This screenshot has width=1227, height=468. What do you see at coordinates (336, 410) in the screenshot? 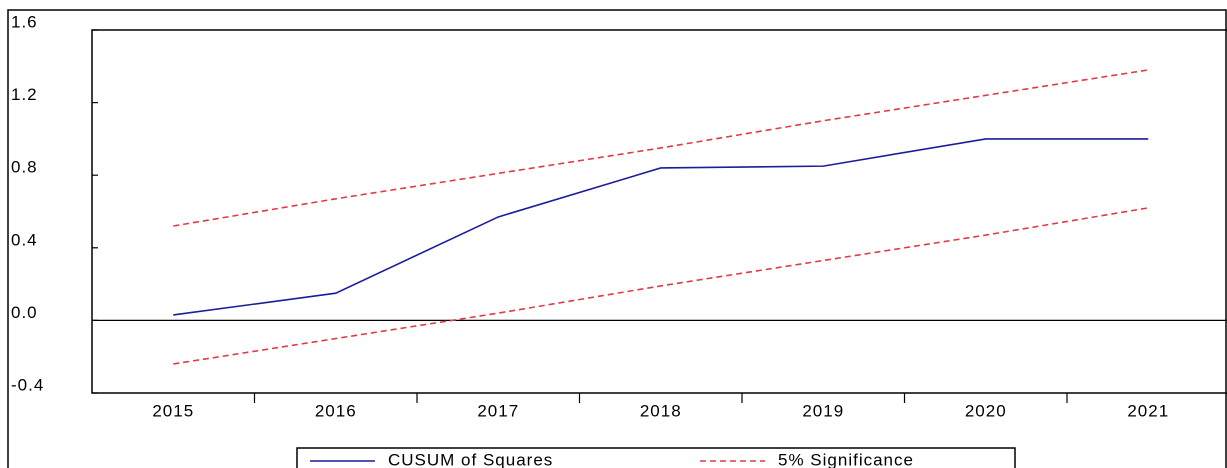
I see `x-tick-label: 2016` at bounding box center [336, 410].